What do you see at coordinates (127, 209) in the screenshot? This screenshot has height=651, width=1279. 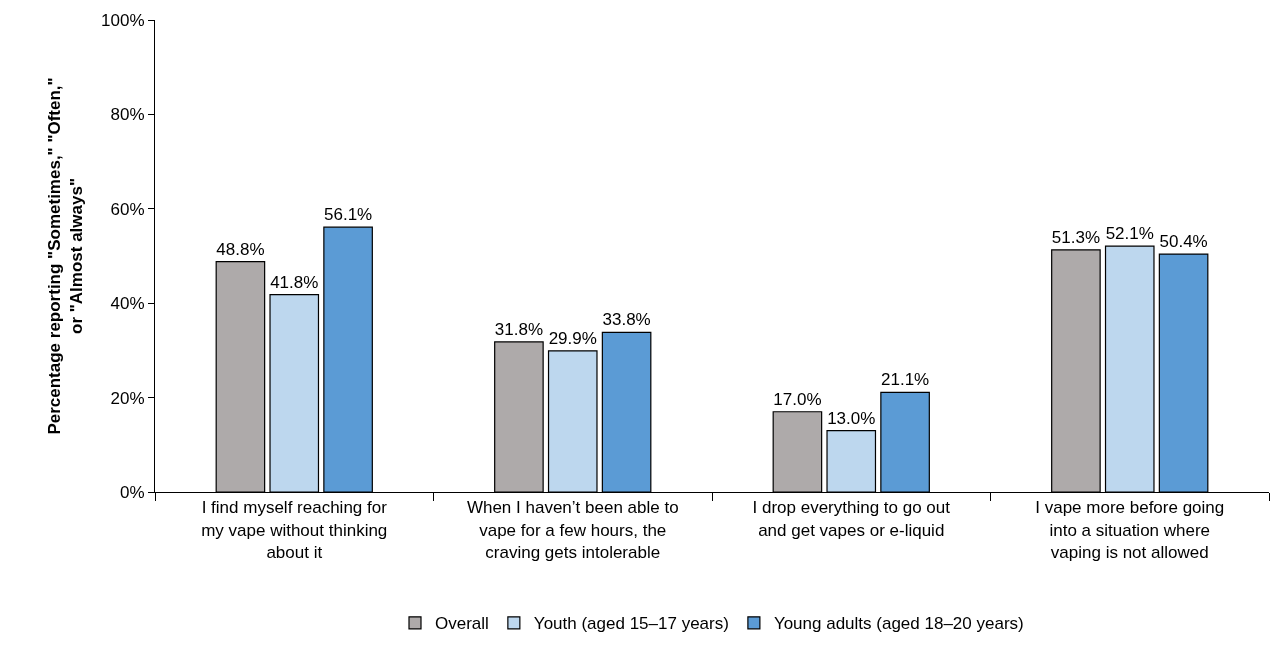 I see `y-tick-label: 60%` at bounding box center [127, 209].